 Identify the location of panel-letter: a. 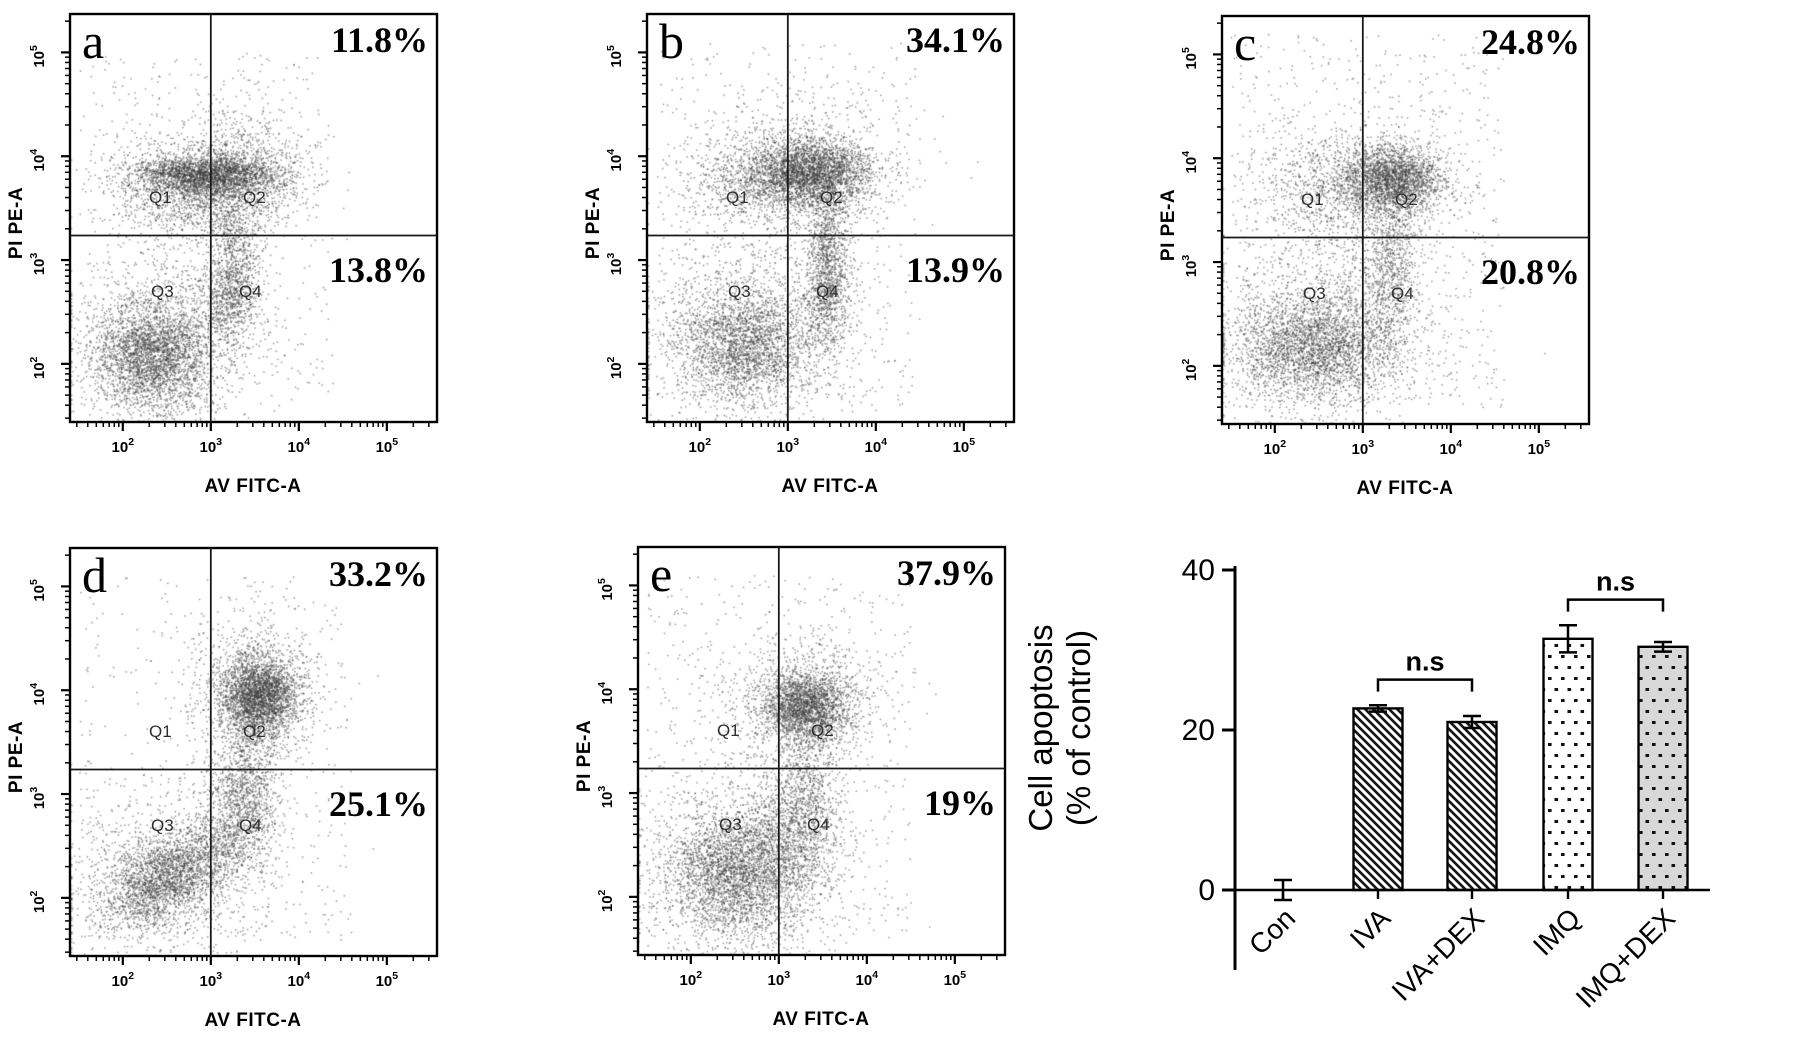
(93, 41).